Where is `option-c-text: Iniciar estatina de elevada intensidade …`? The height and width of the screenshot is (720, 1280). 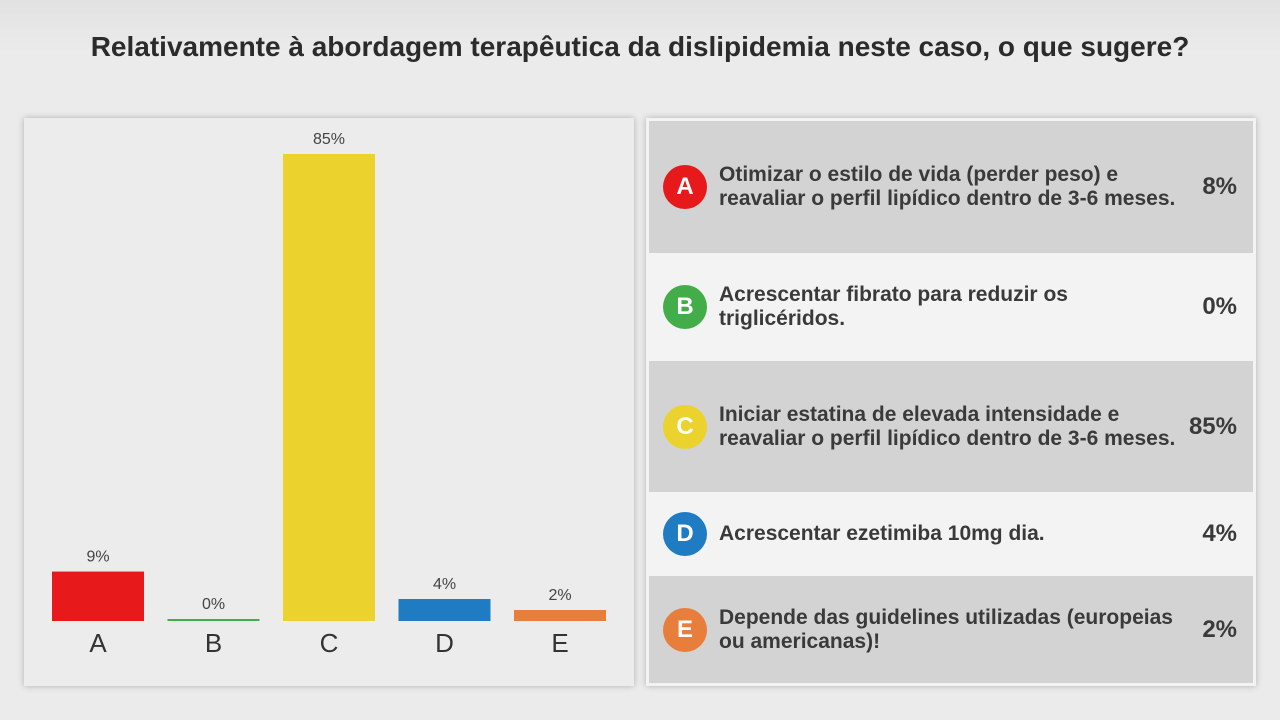 option-c-text: Iniciar estatina de elevada intensidade … is located at coordinates (947, 426).